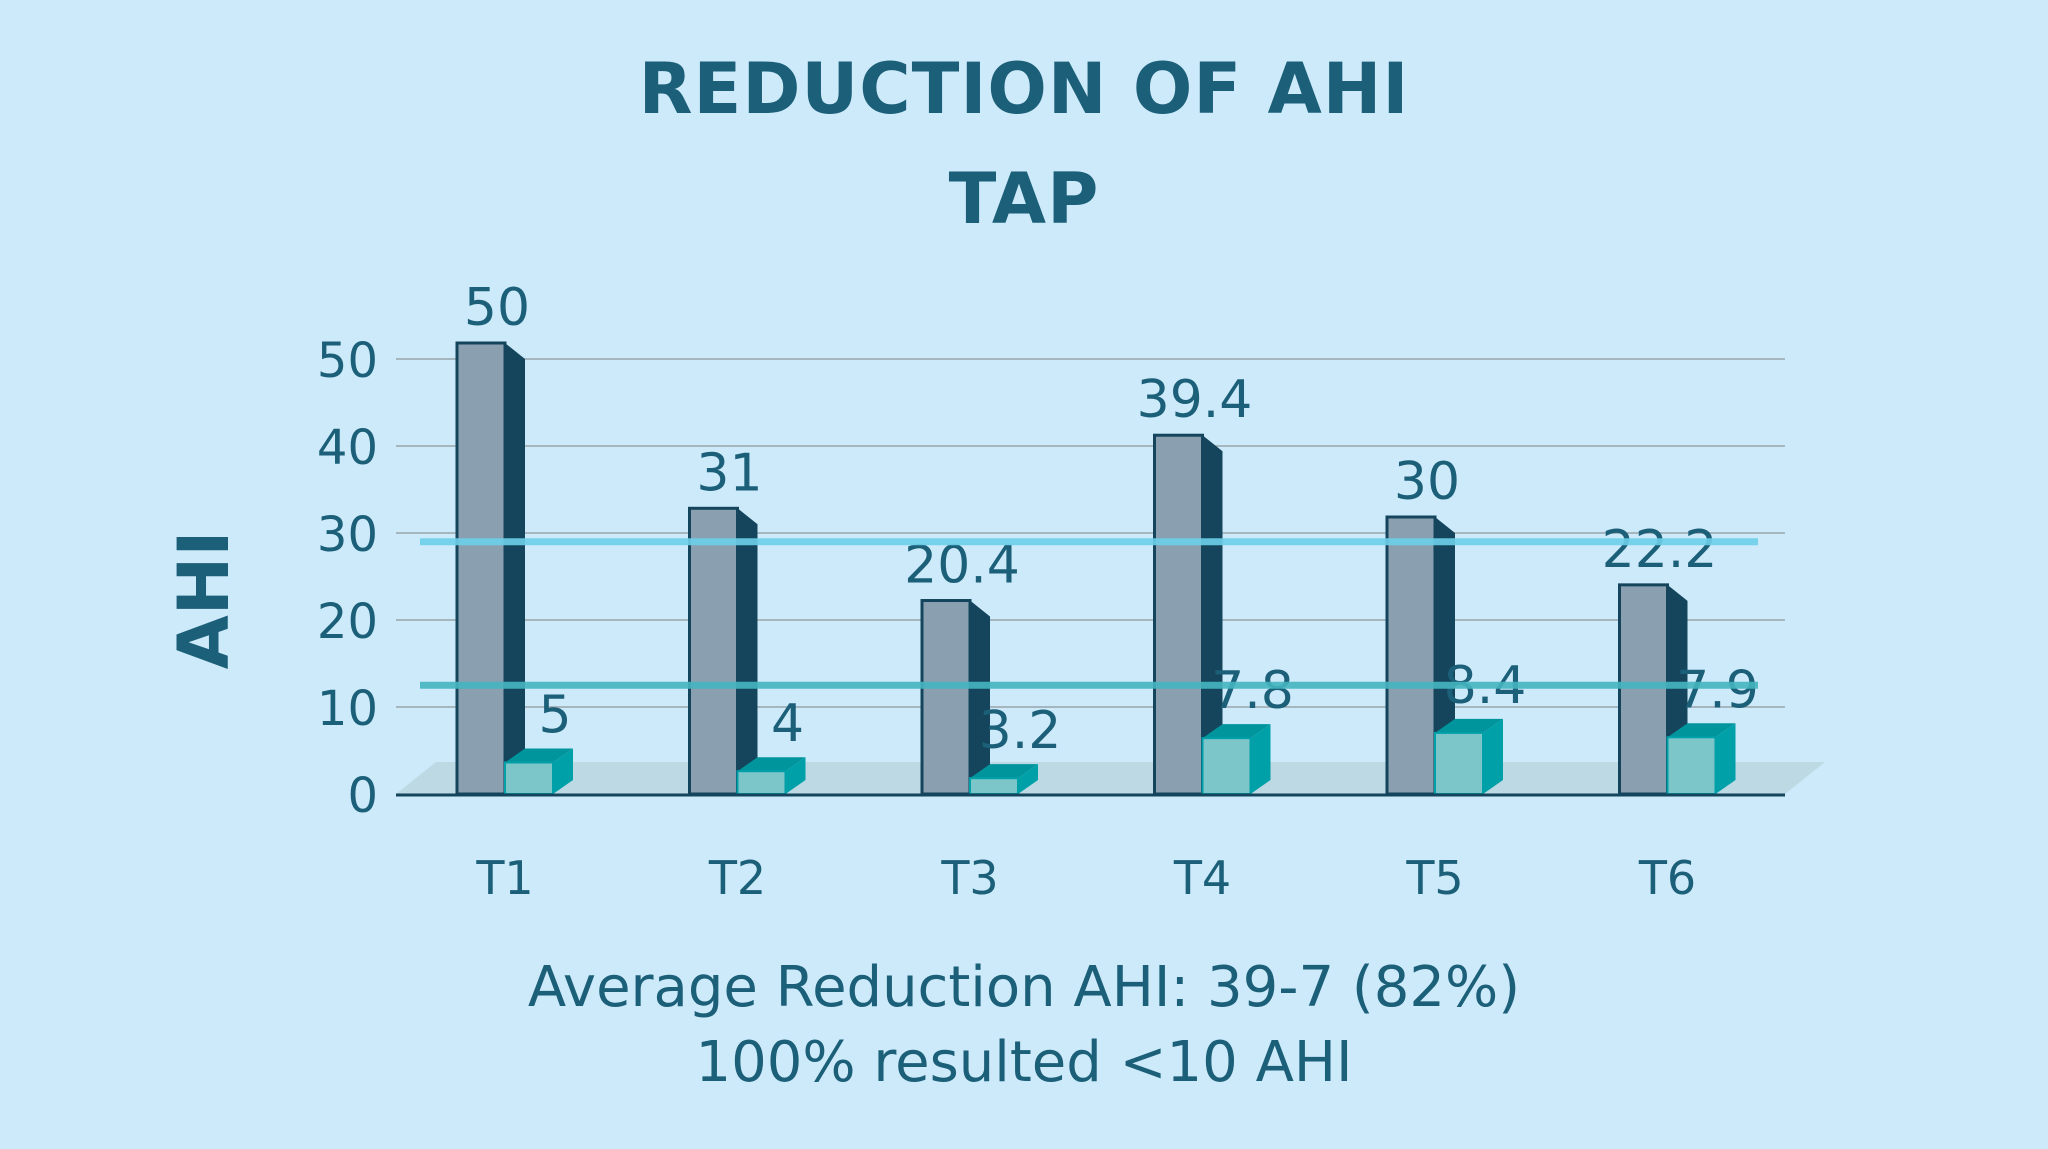 Image resolution: width=2048 pixels, height=1149 pixels. Describe the element at coordinates (1252, 691) in the screenshot. I see `bar-after-value: 7.8` at that location.